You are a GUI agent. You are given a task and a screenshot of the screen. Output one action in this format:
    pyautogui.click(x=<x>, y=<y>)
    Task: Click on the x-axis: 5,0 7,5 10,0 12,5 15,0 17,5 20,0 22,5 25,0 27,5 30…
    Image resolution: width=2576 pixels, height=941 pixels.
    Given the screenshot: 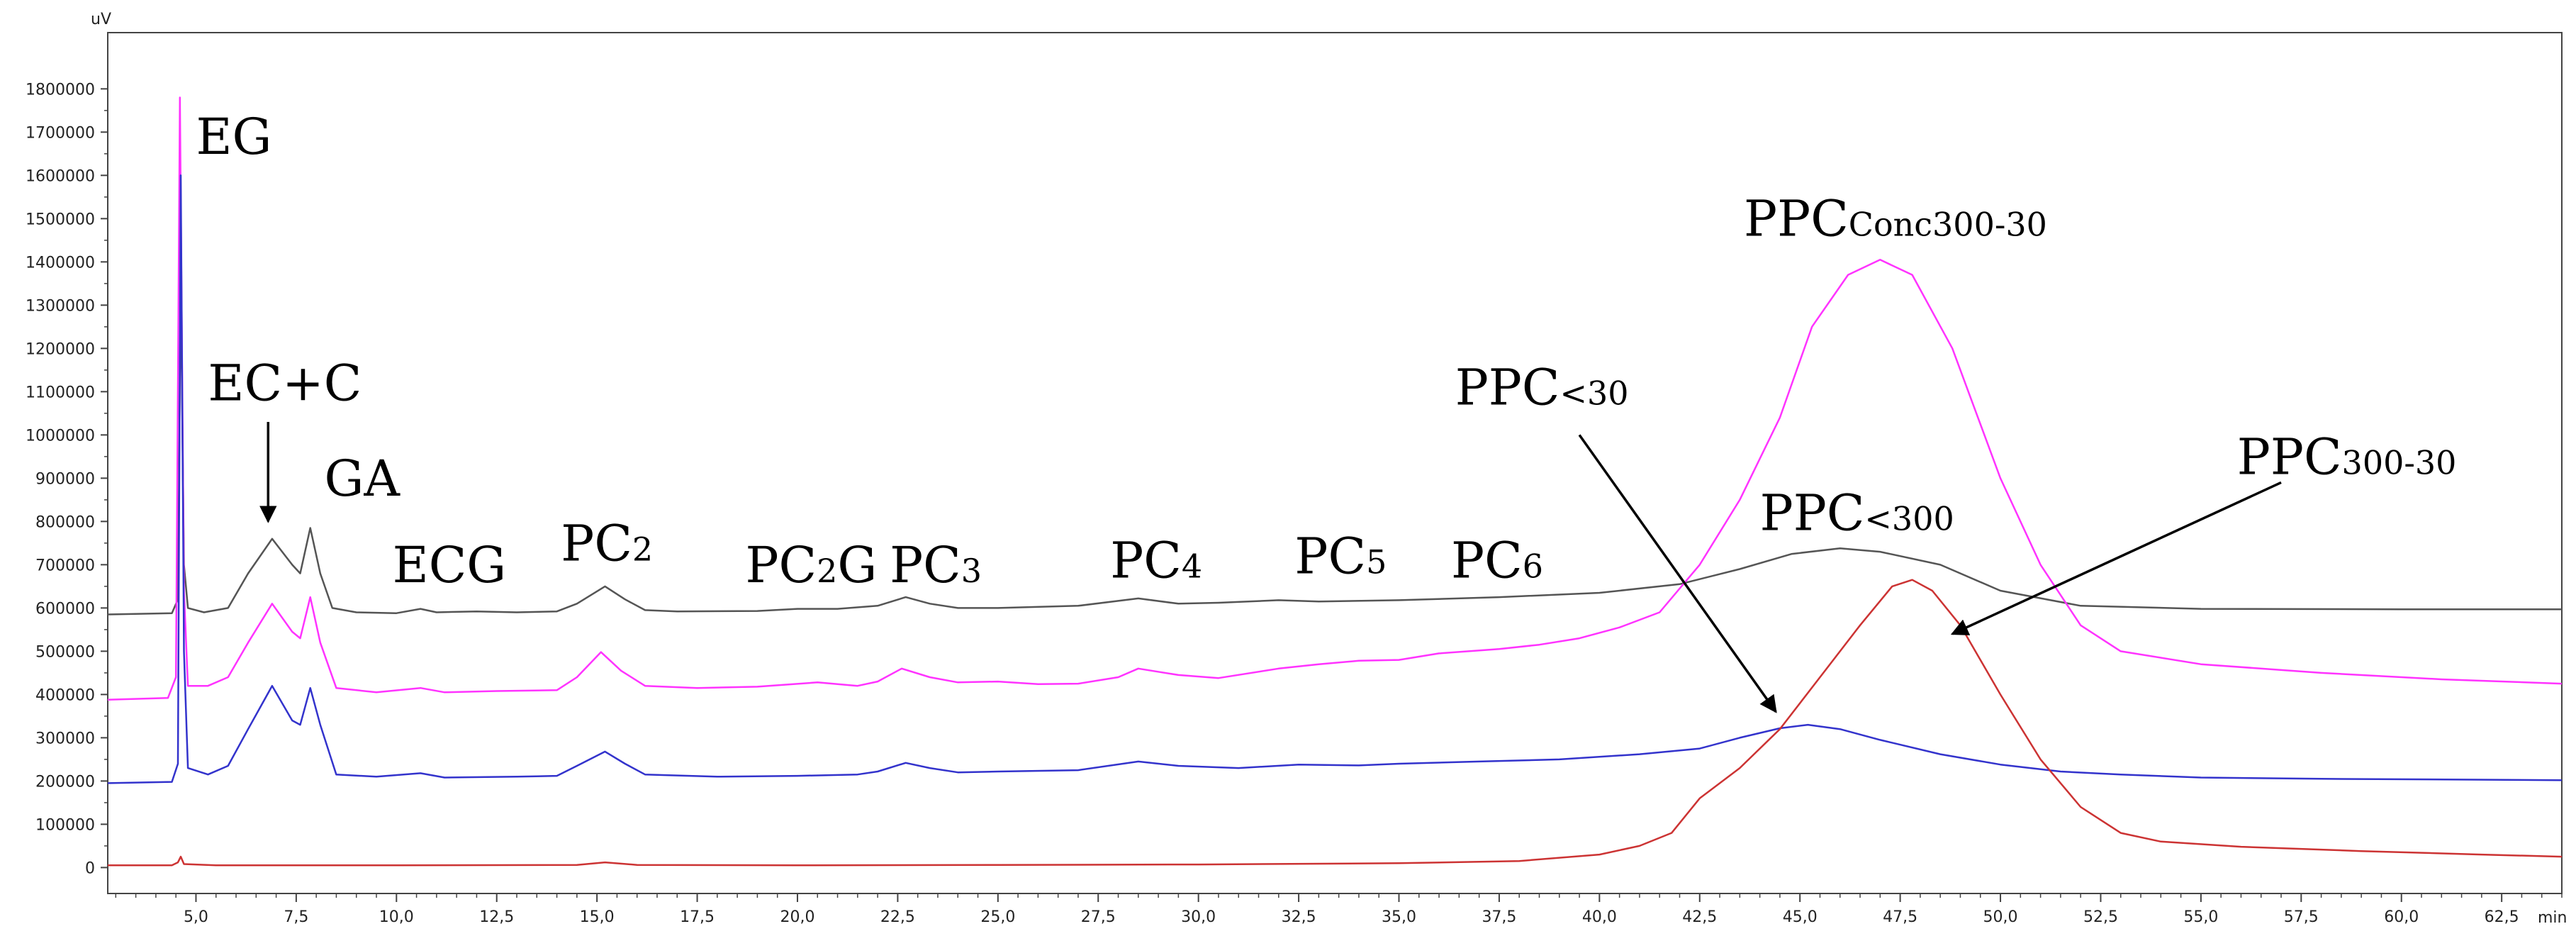 What is the action you would take?
    pyautogui.click(x=1339, y=909)
    